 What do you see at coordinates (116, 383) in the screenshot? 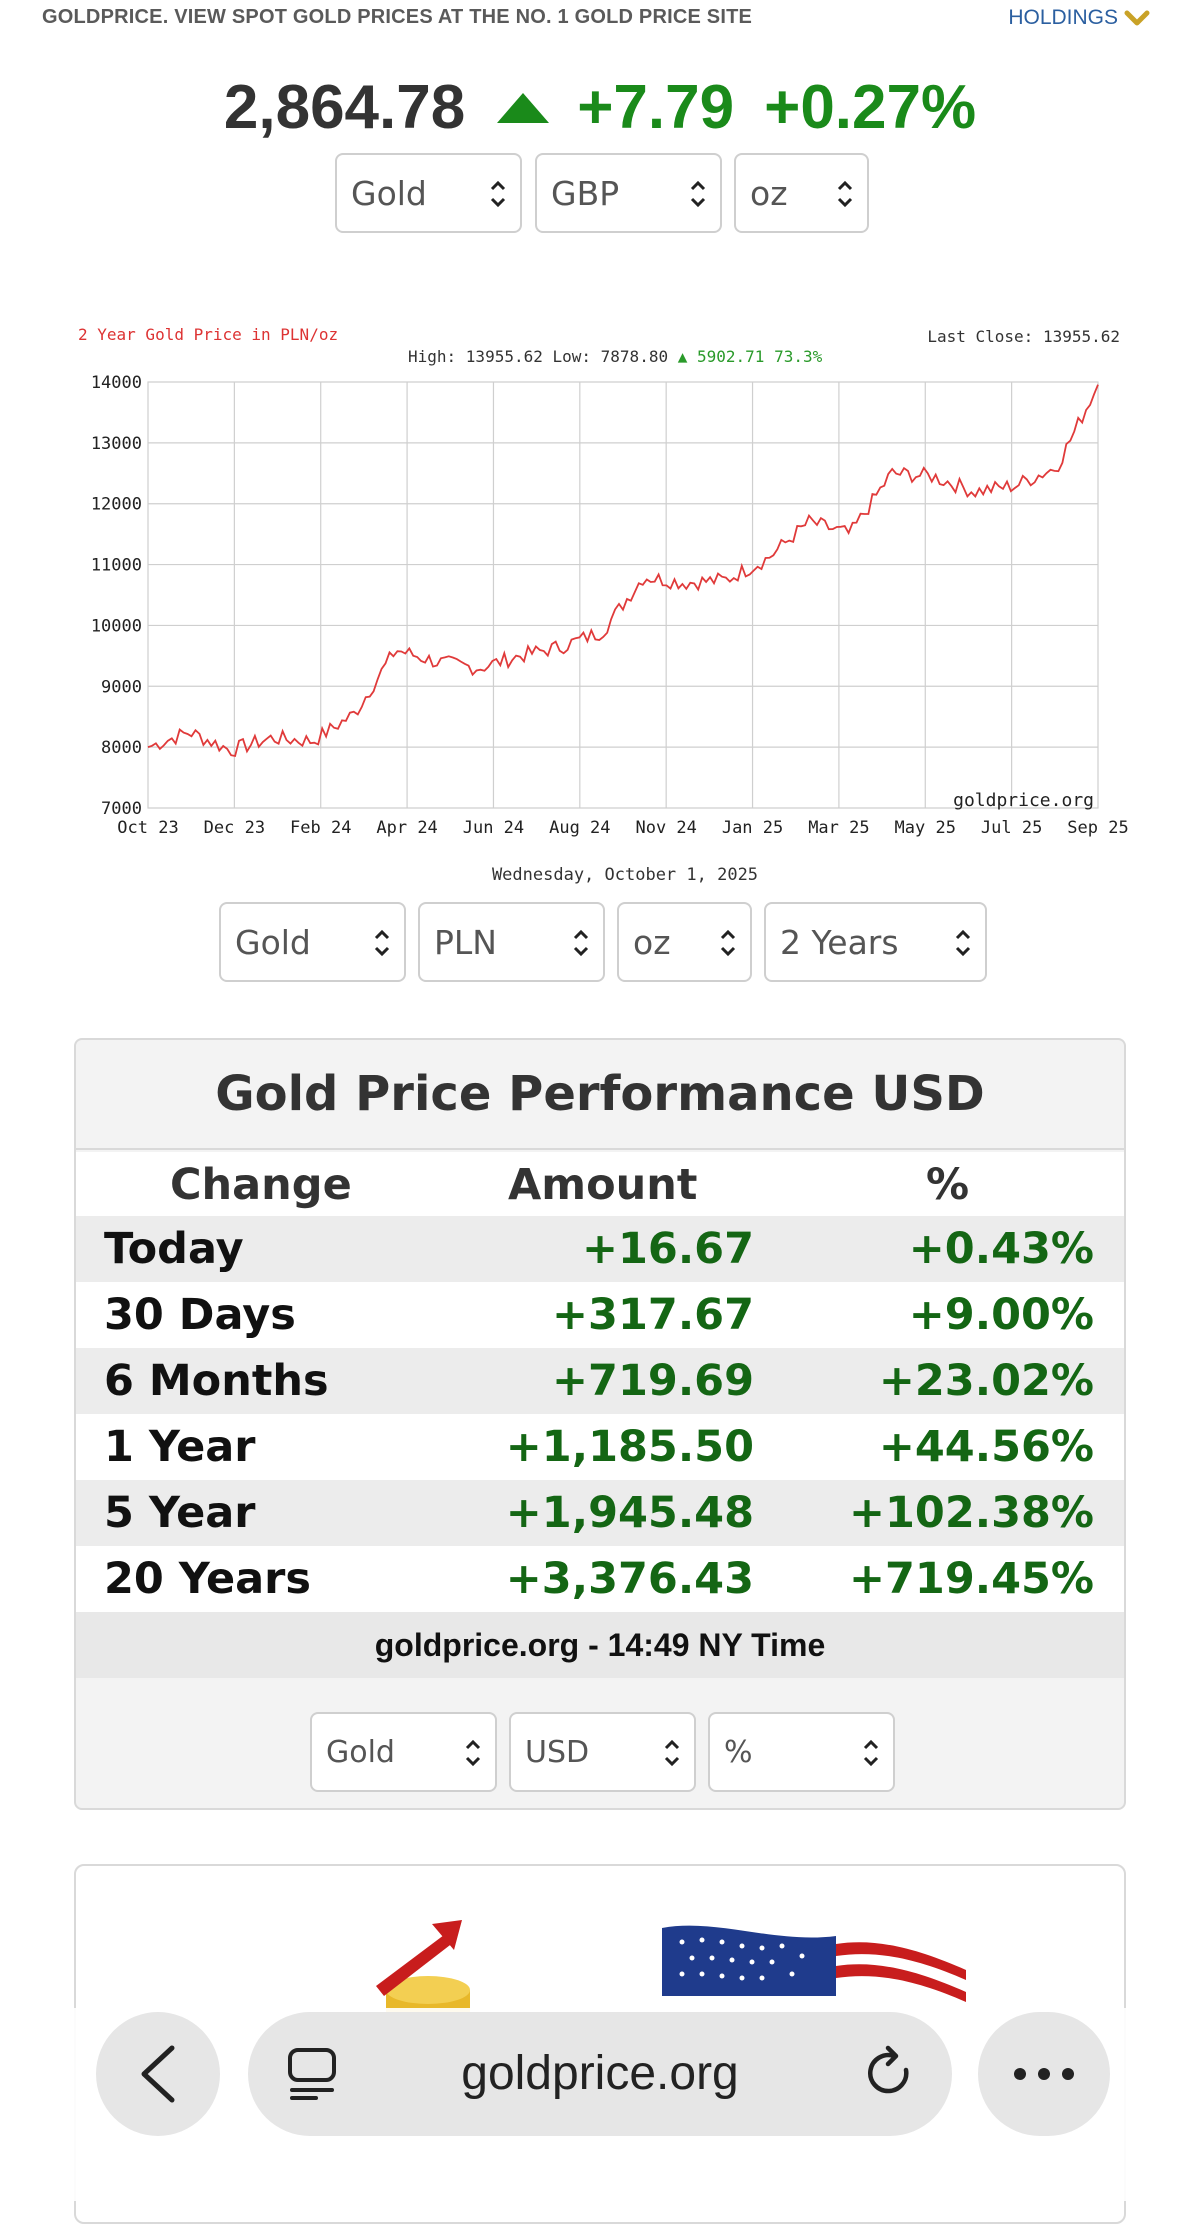
I see `y-tick-label: 14000` at bounding box center [116, 383].